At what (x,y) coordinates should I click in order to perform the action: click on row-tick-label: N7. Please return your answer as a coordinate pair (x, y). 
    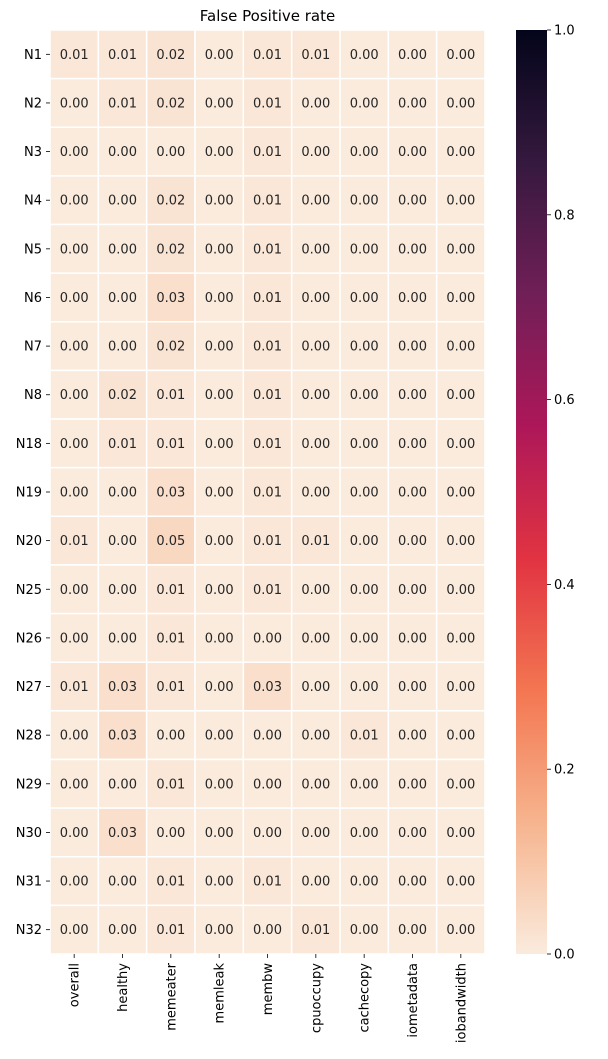
    Looking at the image, I should click on (33, 347).